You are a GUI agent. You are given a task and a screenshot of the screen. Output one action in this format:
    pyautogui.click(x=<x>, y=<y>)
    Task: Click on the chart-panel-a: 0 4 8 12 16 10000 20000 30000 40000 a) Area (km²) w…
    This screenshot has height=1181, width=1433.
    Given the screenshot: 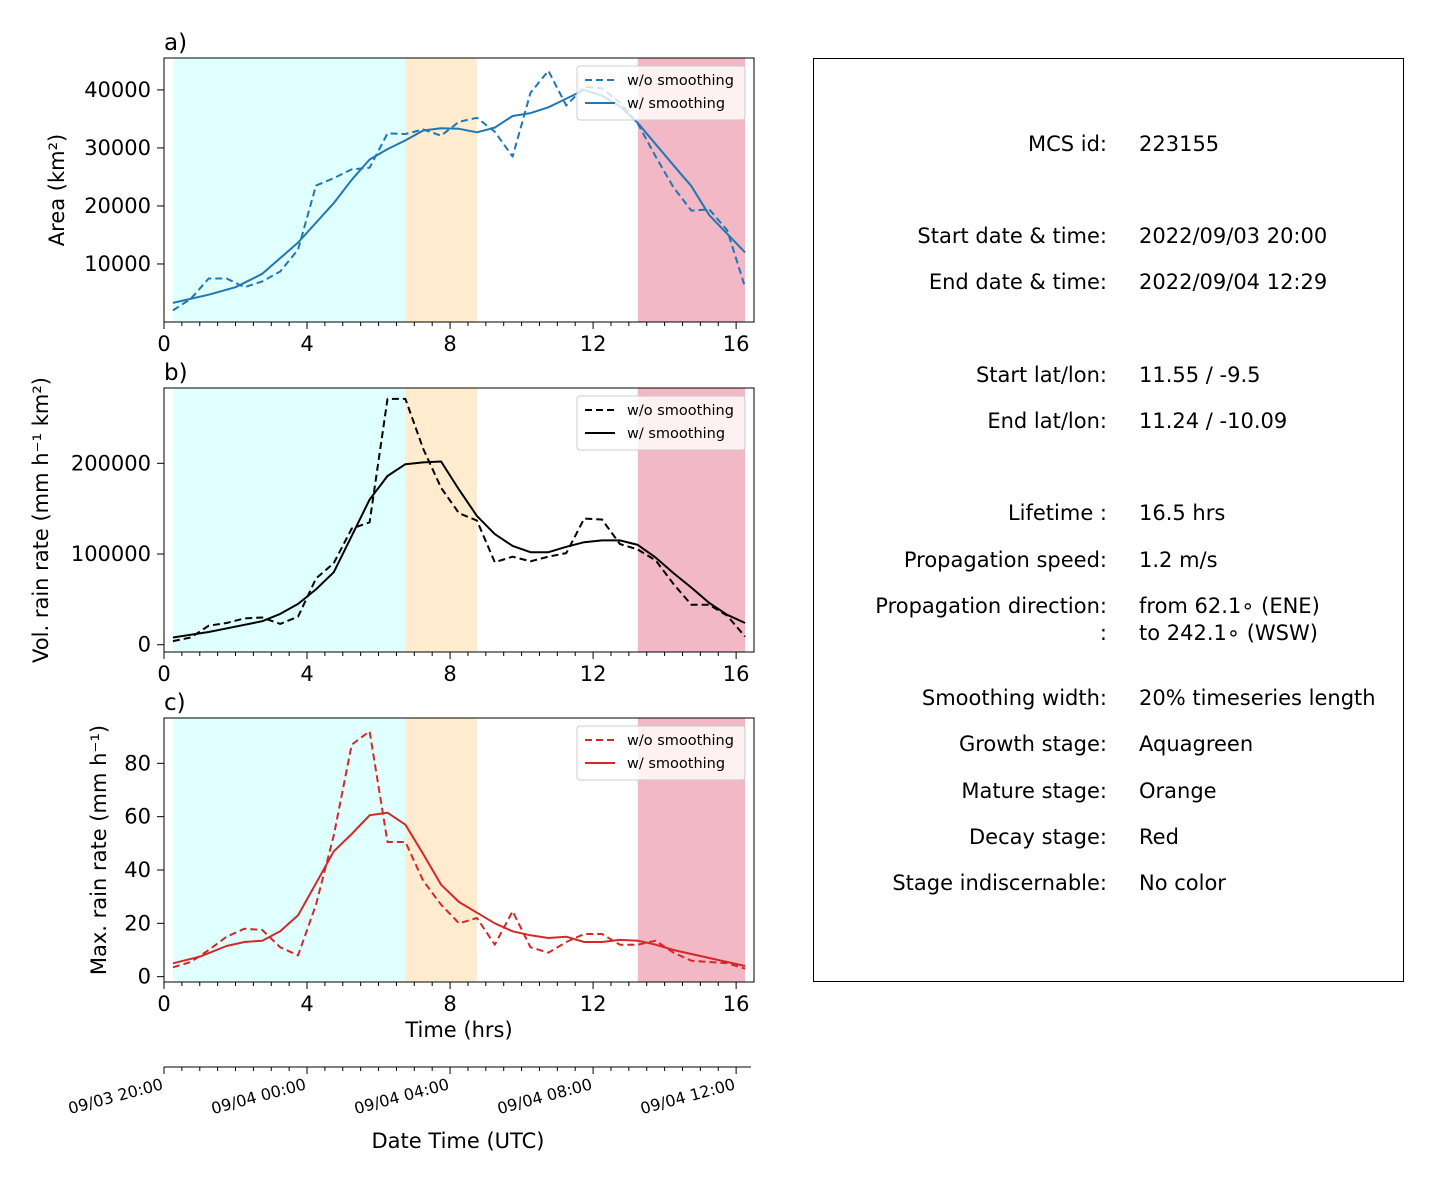 What is the action you would take?
    pyautogui.click(x=400, y=193)
    